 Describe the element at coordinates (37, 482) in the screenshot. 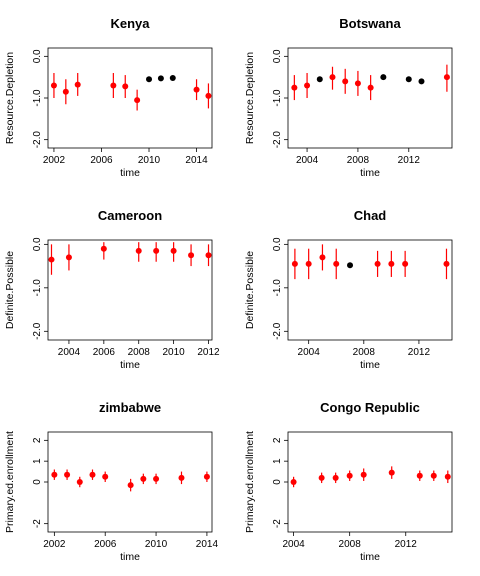

I see `y-tick-label: 0` at that location.